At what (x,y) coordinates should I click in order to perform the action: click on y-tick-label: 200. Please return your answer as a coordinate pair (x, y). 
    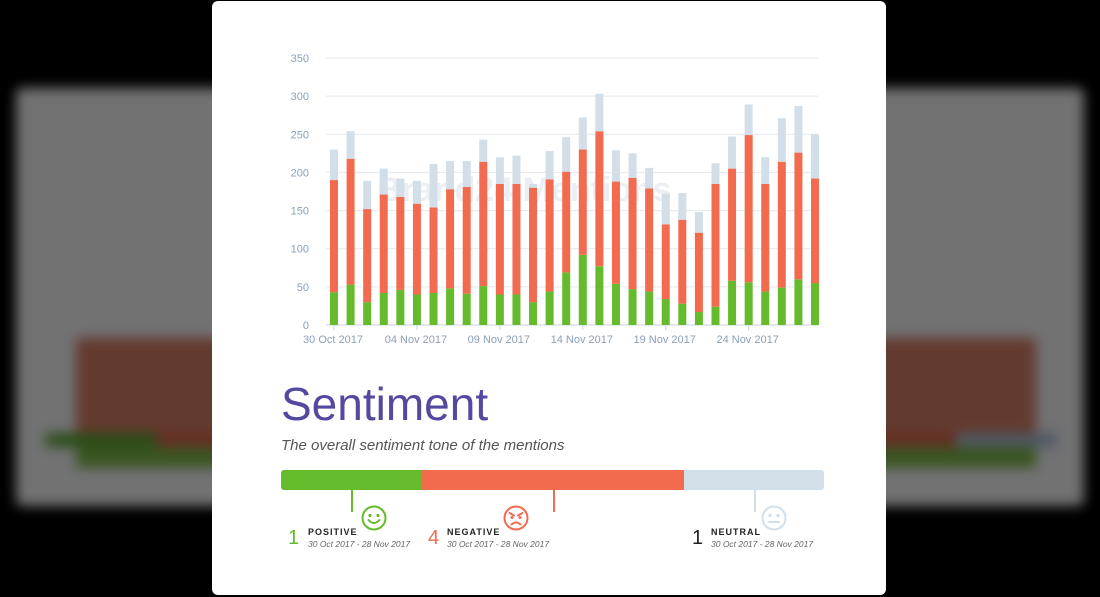
    Looking at the image, I should click on (300, 173).